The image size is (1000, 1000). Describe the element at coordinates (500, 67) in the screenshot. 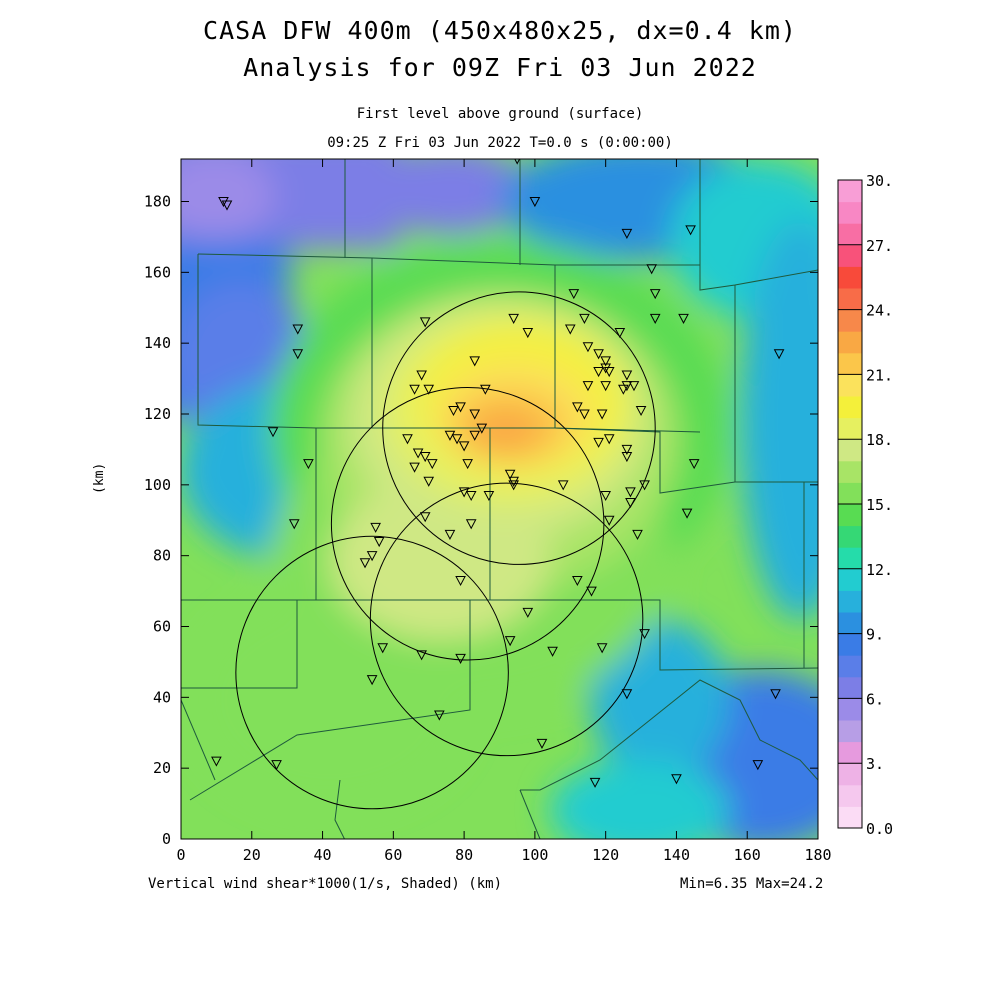

I see `chart-title-line2: Analysis for 09Z Fri 03 Jun 2022` at that location.